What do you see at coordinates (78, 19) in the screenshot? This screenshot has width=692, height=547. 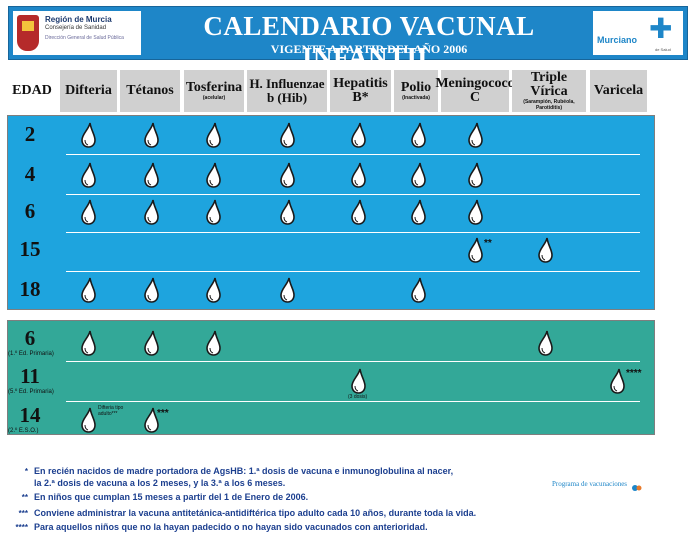 I see `logo-line1: Región de Murcia` at bounding box center [78, 19].